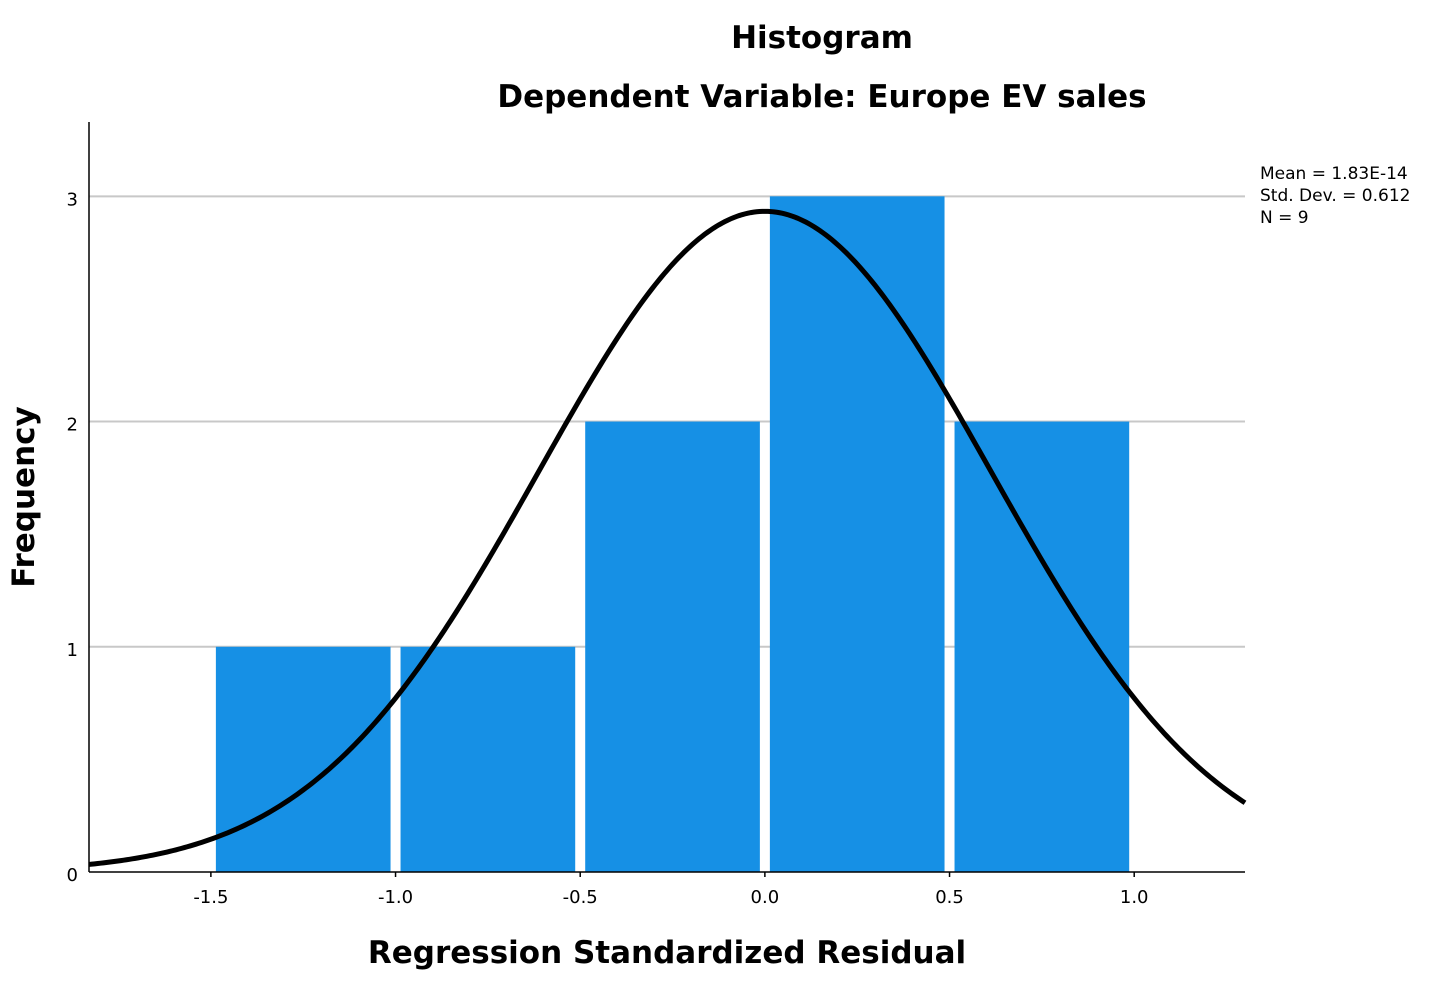 Image resolution: width=1454 pixels, height=987 pixels. I want to click on x-tick-label-1: -1.0, so click(395, 897).